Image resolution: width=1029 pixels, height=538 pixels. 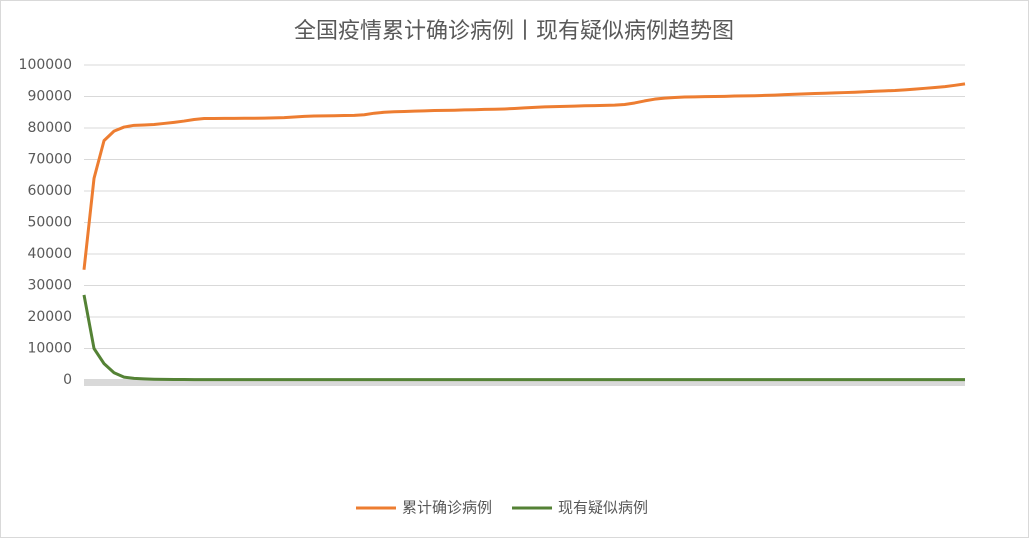 What do you see at coordinates (49, 349) in the screenshot?
I see `y-tick-label: 10000` at bounding box center [49, 349].